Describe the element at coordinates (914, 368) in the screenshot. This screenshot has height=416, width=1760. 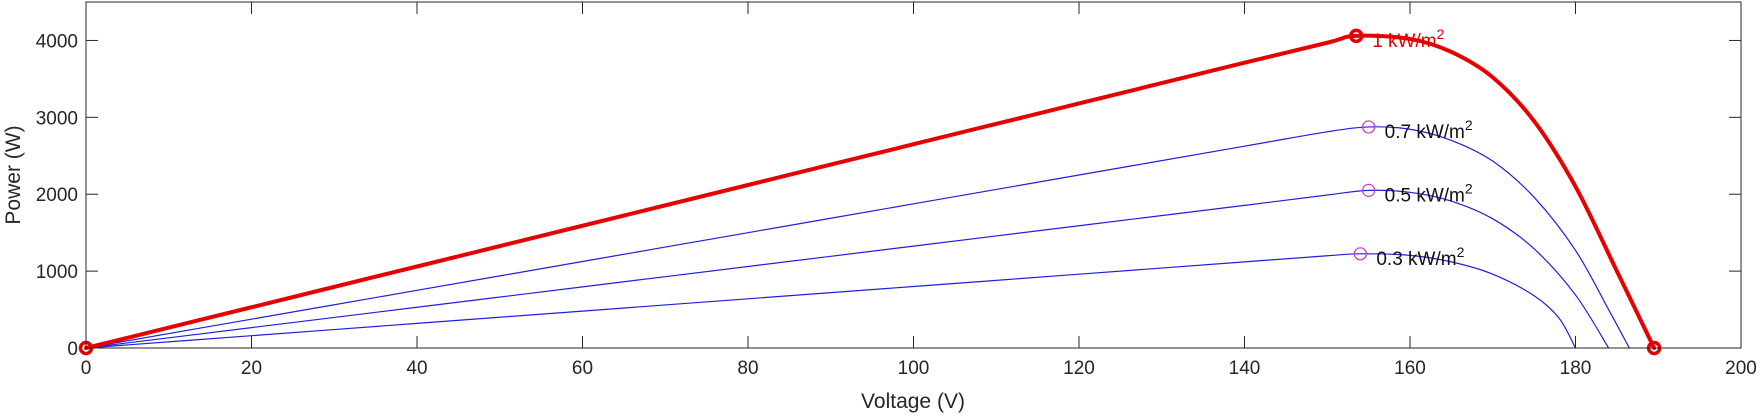
I see `x-tick-label-5: 100` at that location.